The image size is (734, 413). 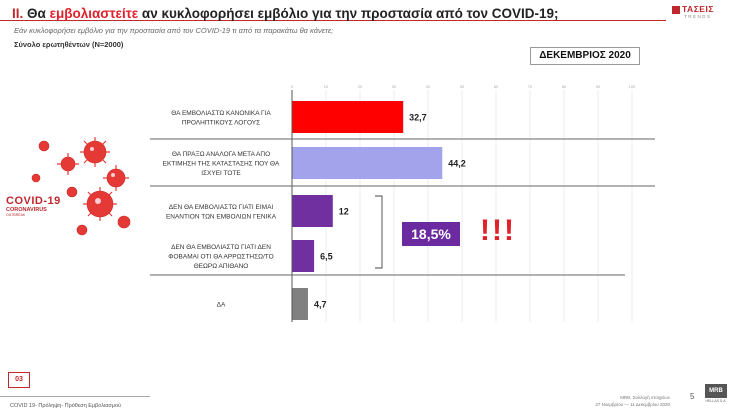 What do you see at coordinates (431, 234) in the screenshot?
I see `bracket-total-badge: 18,5%` at bounding box center [431, 234].